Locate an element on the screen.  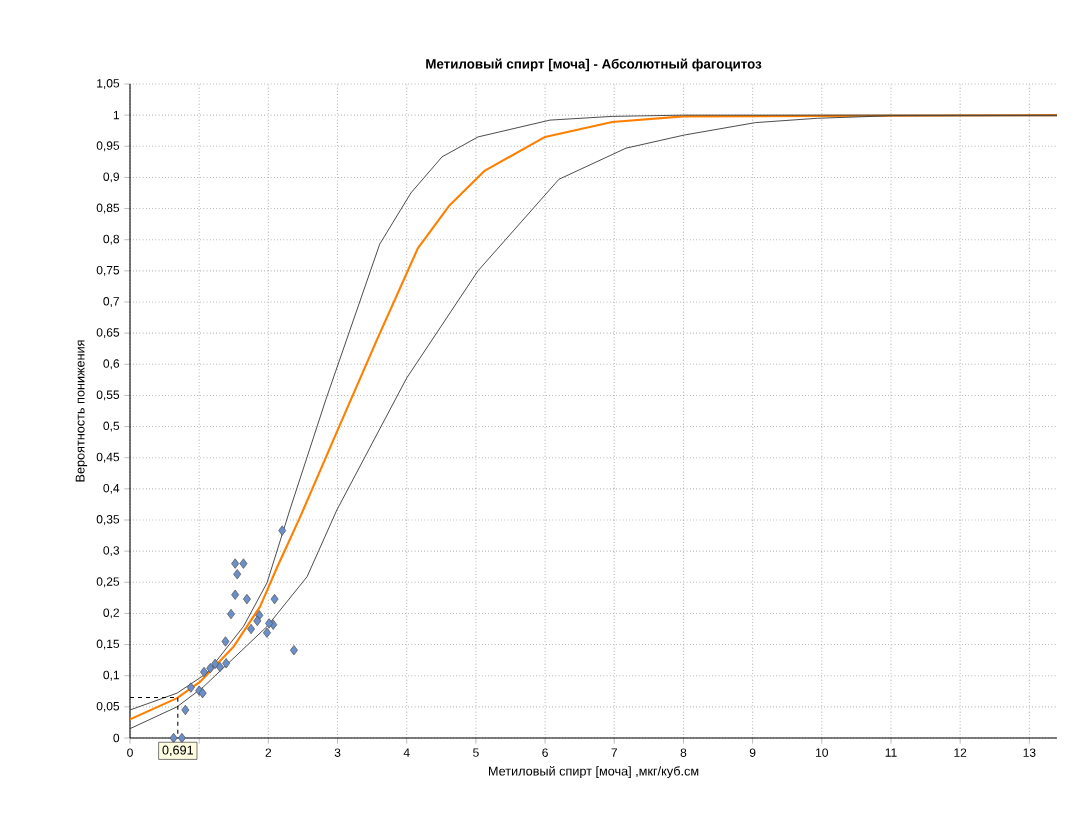
x-tick-label: 10 is located at coordinates (822, 752).